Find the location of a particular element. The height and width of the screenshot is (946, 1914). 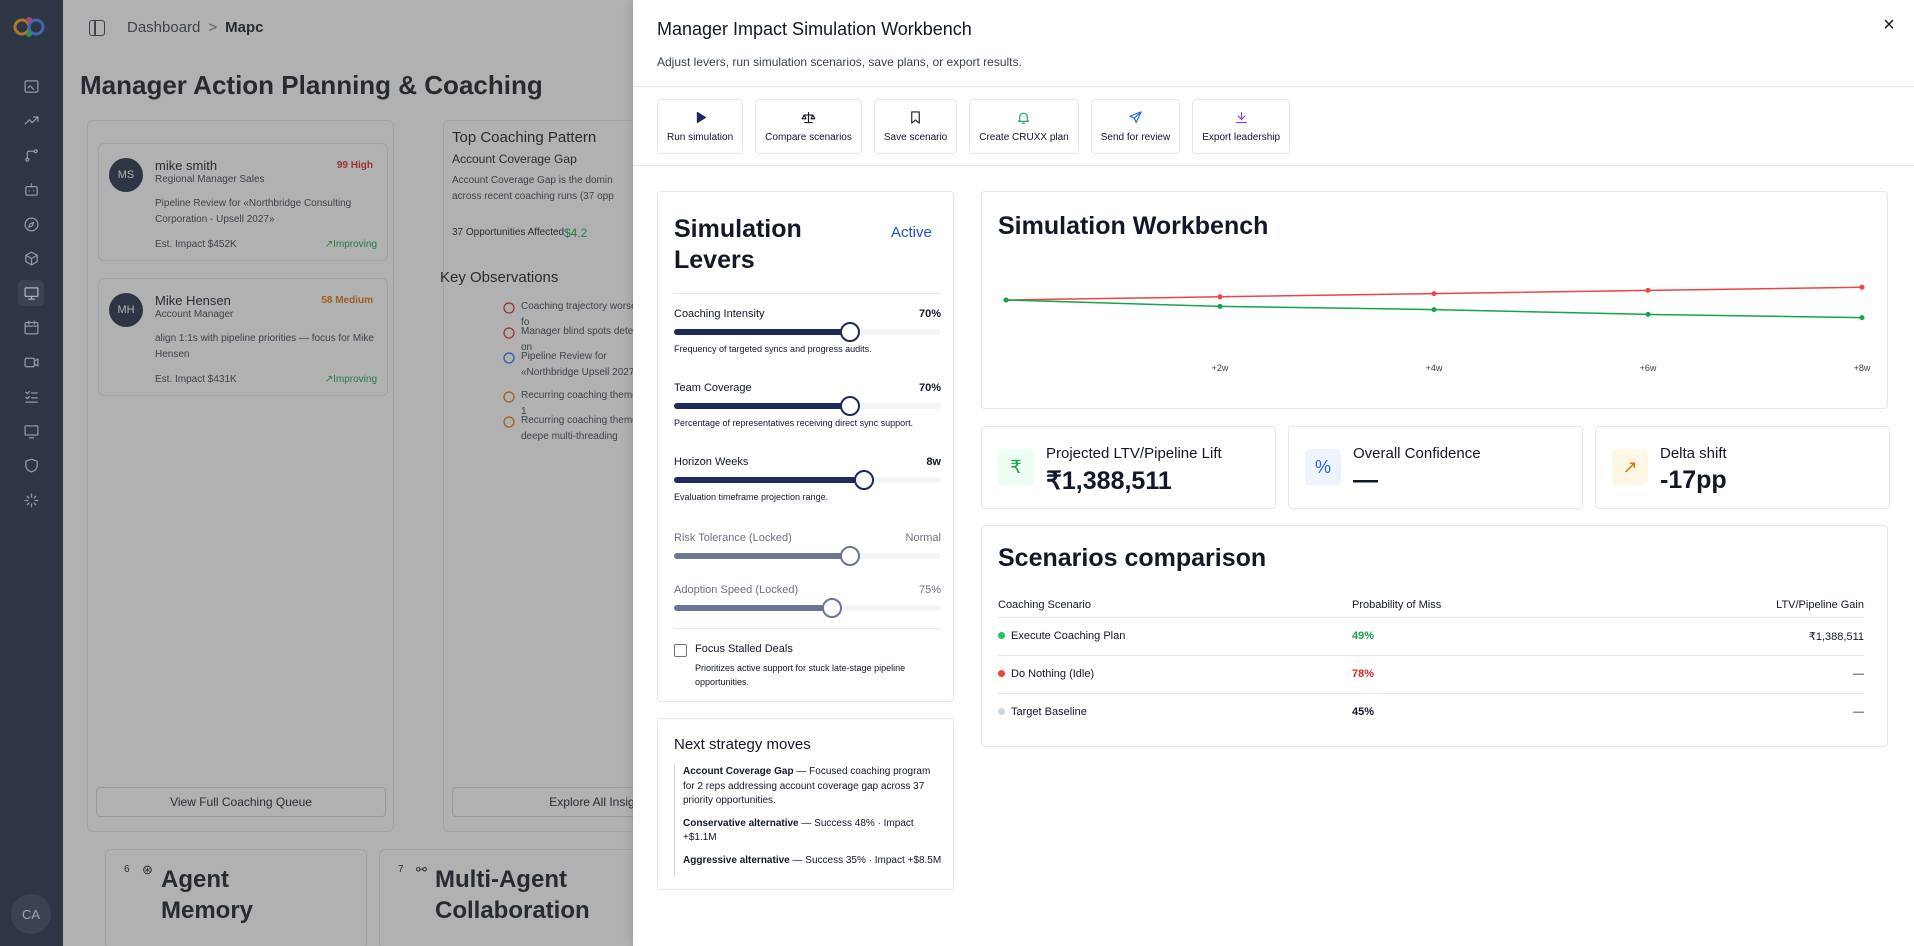

branch-icon is located at coordinates (31, 155).